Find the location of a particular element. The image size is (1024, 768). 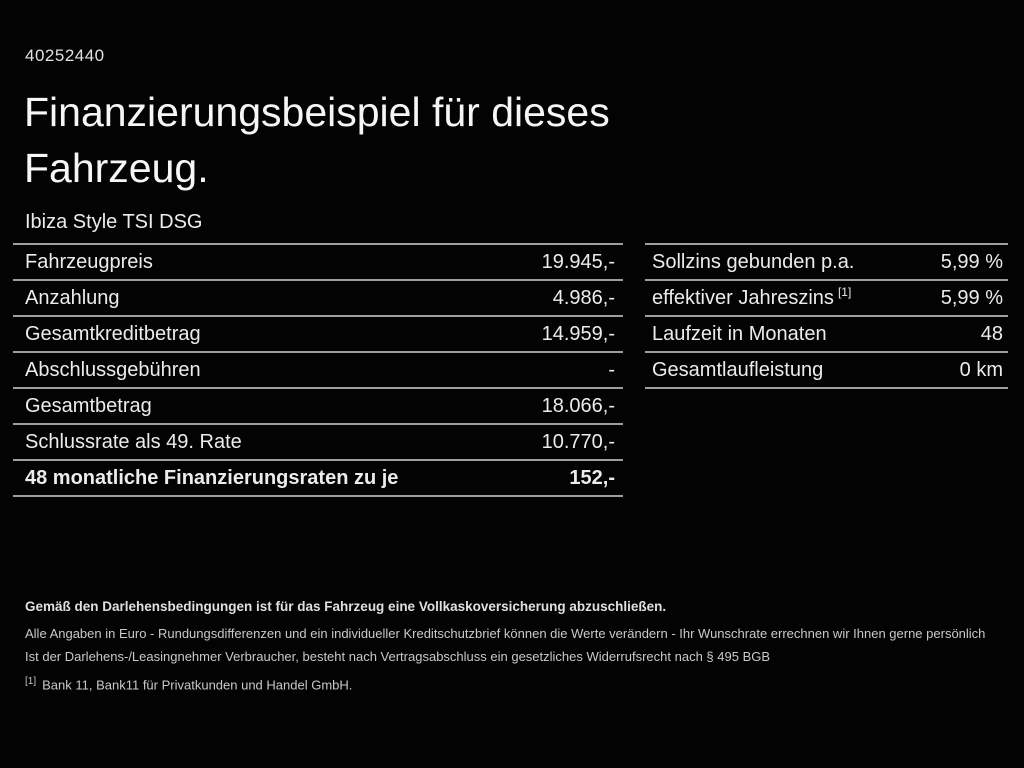

row-value: 152,- is located at coordinates (592, 477).